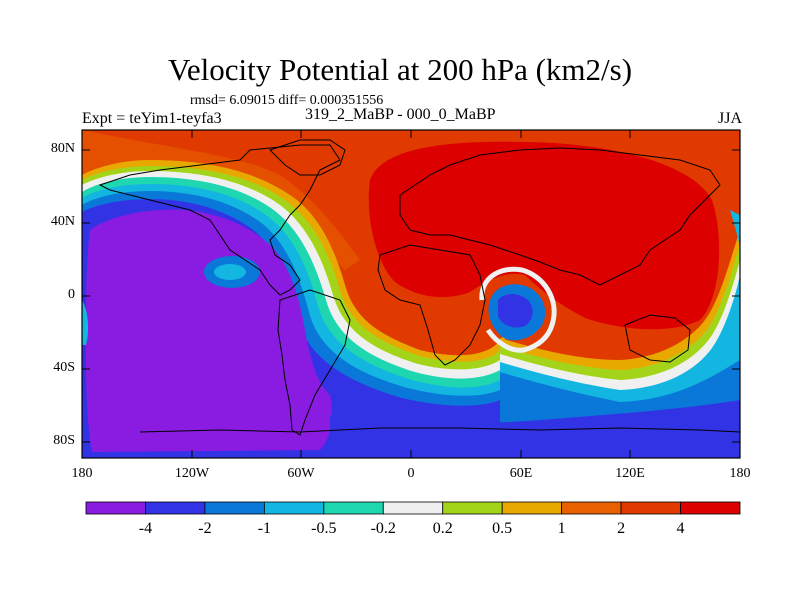 This screenshot has width=800, height=600. I want to click on y-tick-label: 40N, so click(62, 221).